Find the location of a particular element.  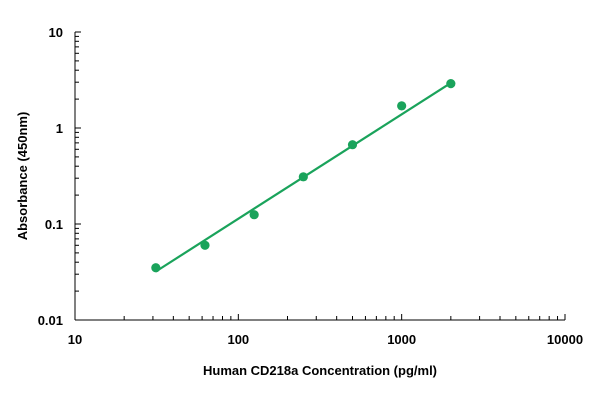

y-tick-label: 0.1 is located at coordinates (54, 224).